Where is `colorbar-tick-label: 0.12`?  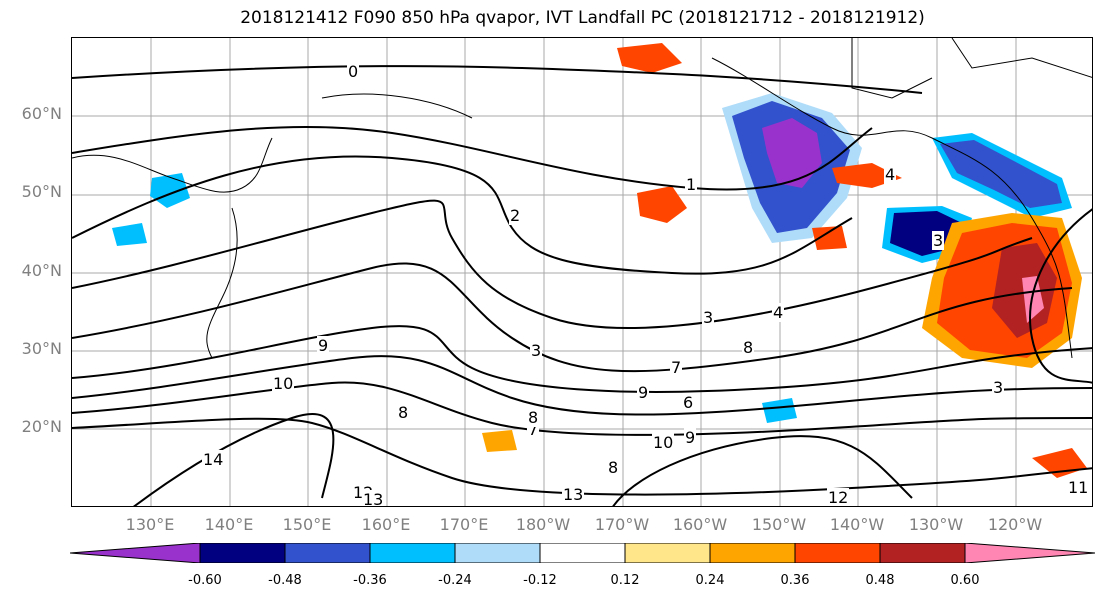 colorbar-tick-label: 0.12 is located at coordinates (625, 580).